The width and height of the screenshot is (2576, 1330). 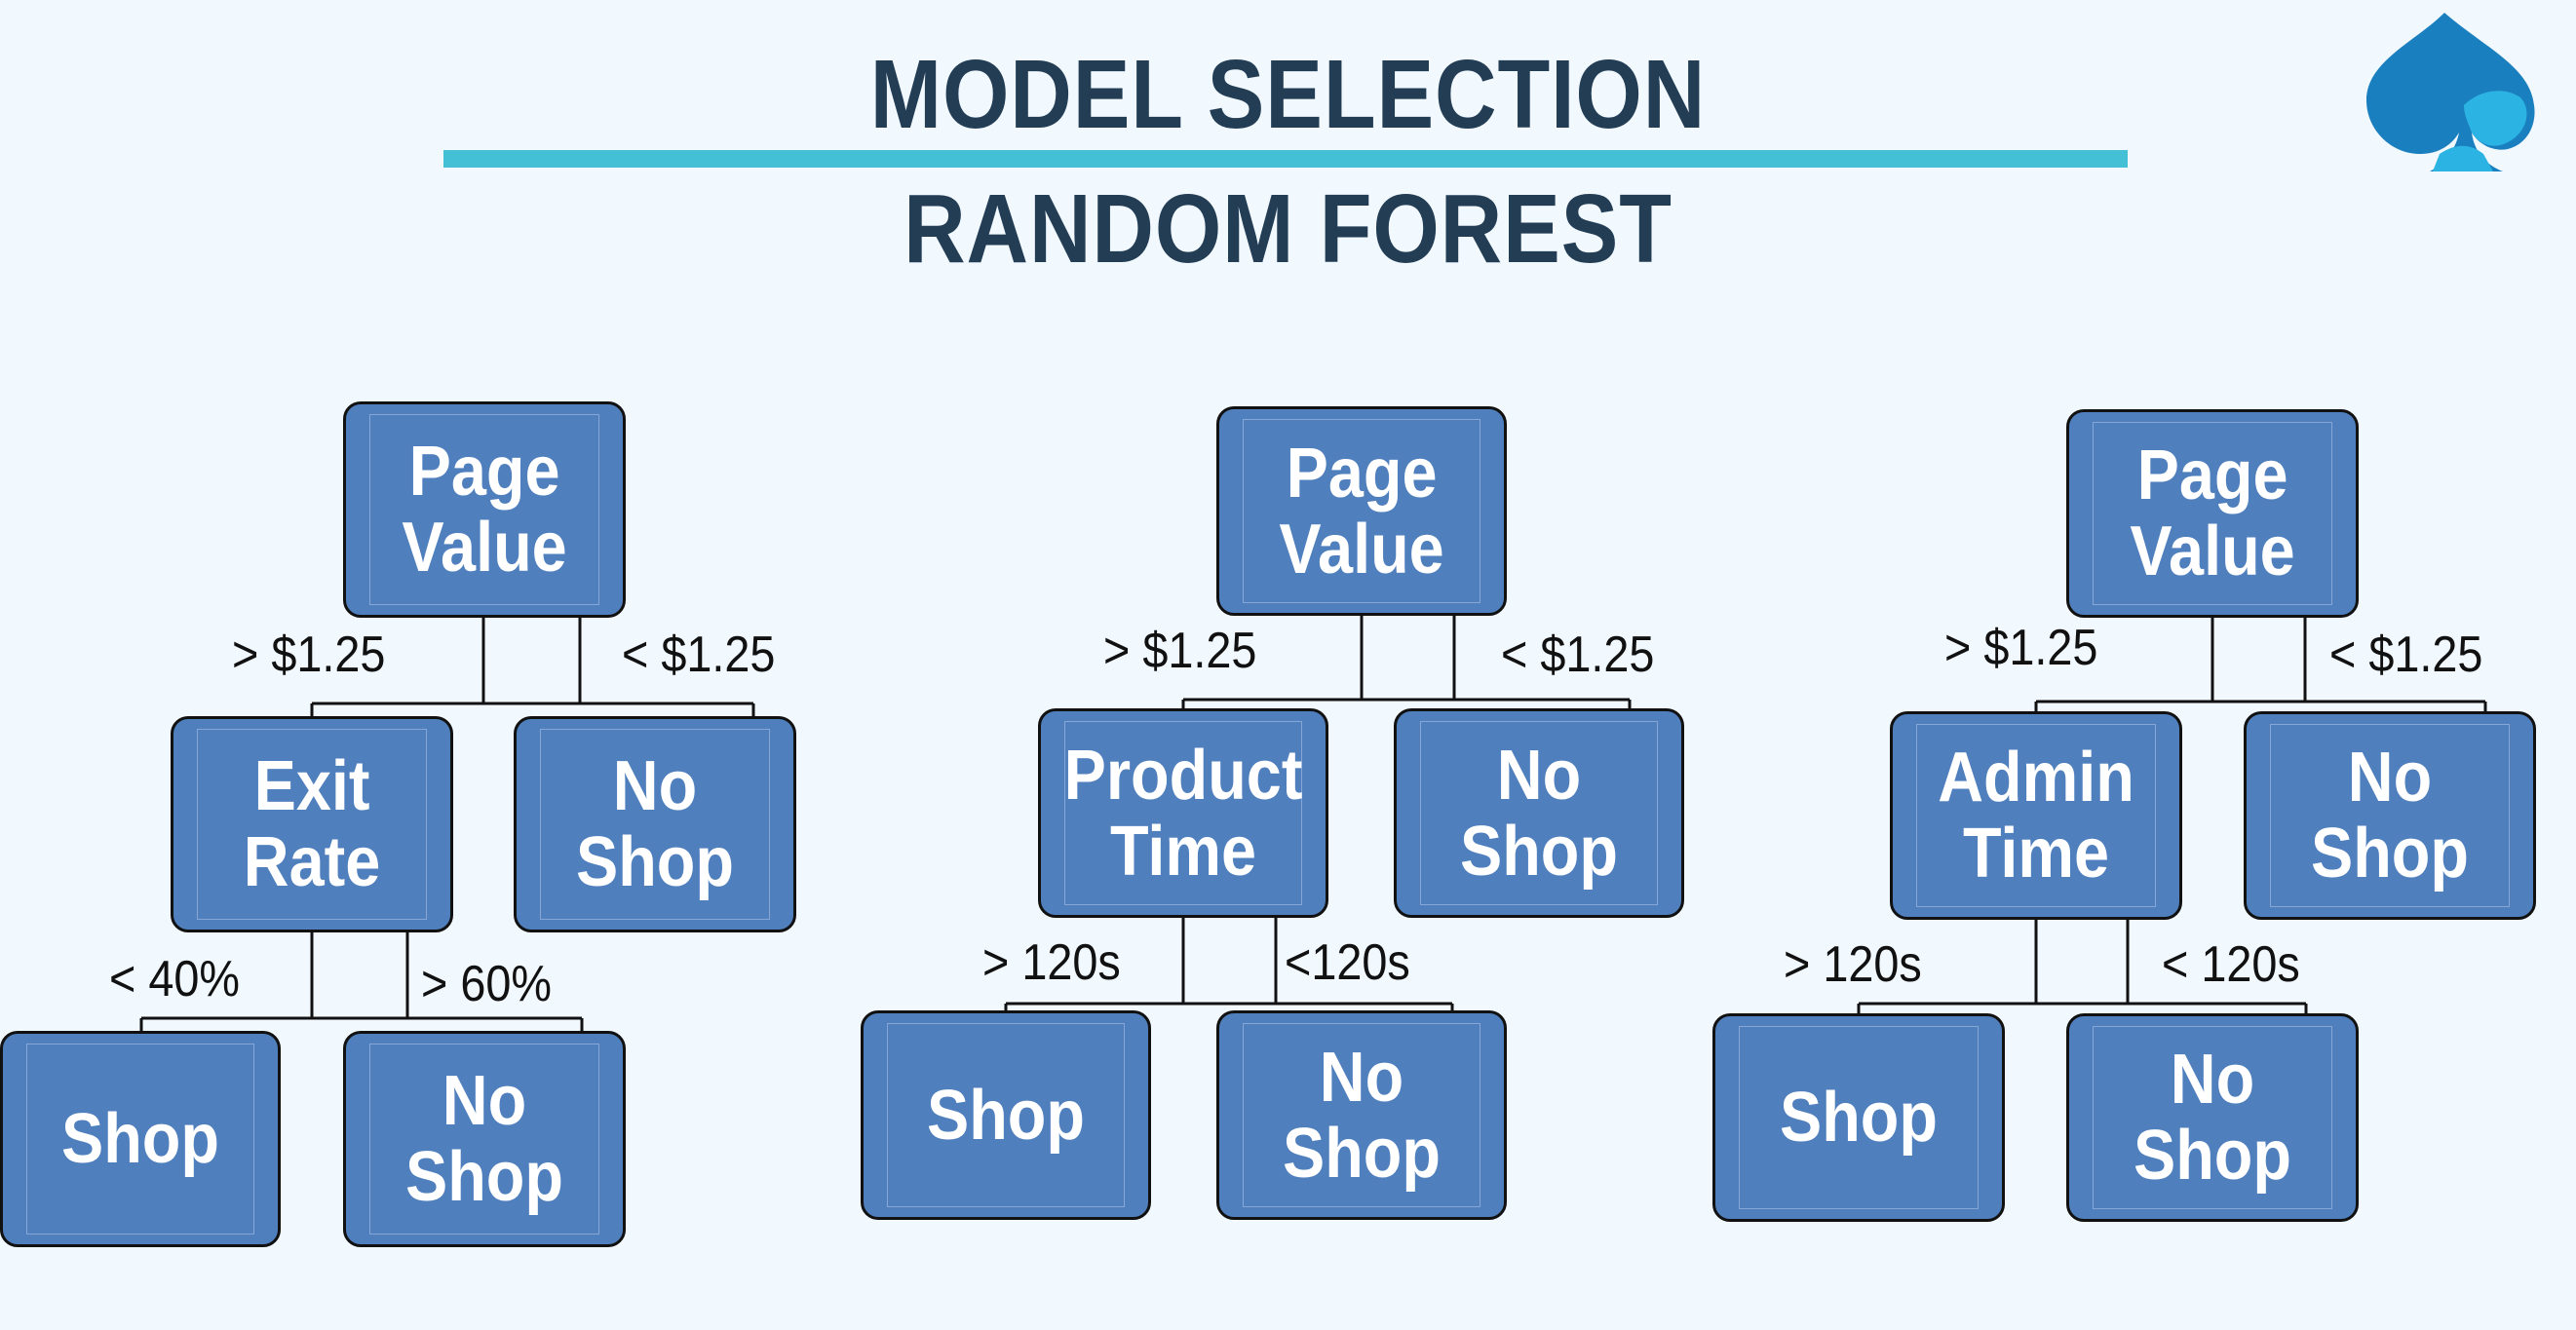 I want to click on tree2-leaf-left: Shop, so click(x=1006, y=1115).